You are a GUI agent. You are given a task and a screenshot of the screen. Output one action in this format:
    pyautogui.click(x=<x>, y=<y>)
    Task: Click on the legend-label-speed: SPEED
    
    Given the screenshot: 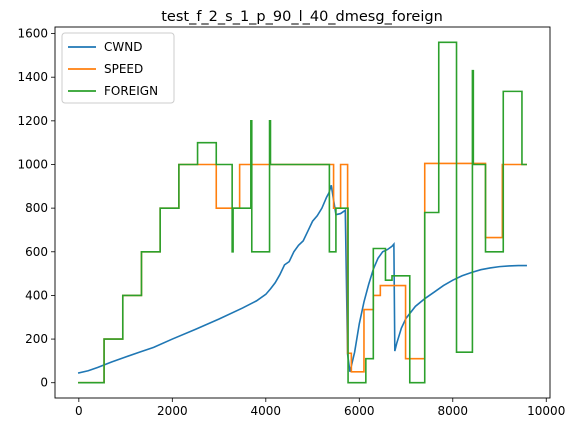 What is the action you would take?
    pyautogui.click(x=123, y=69)
    